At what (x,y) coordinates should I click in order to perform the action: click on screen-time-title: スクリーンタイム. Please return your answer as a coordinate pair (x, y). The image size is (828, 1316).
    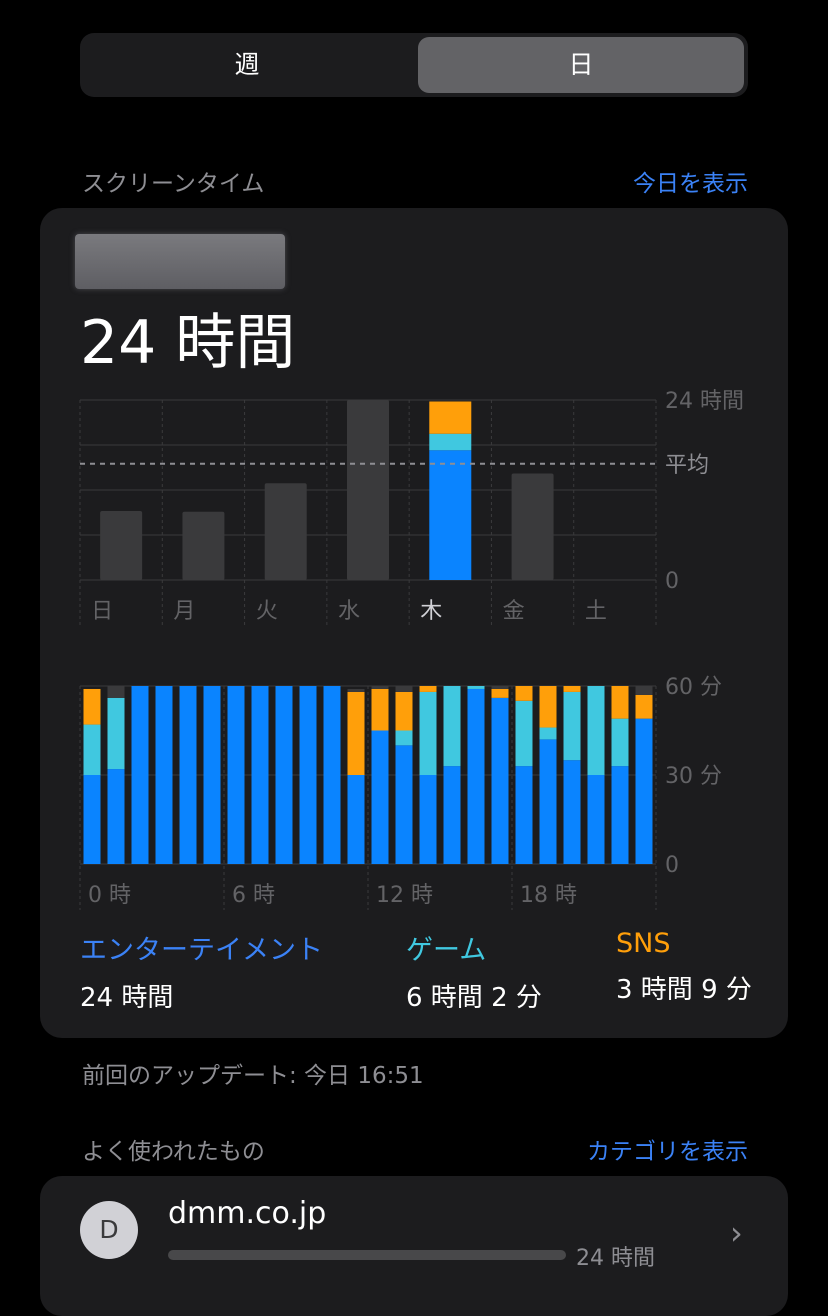
    Looking at the image, I should click on (173, 184).